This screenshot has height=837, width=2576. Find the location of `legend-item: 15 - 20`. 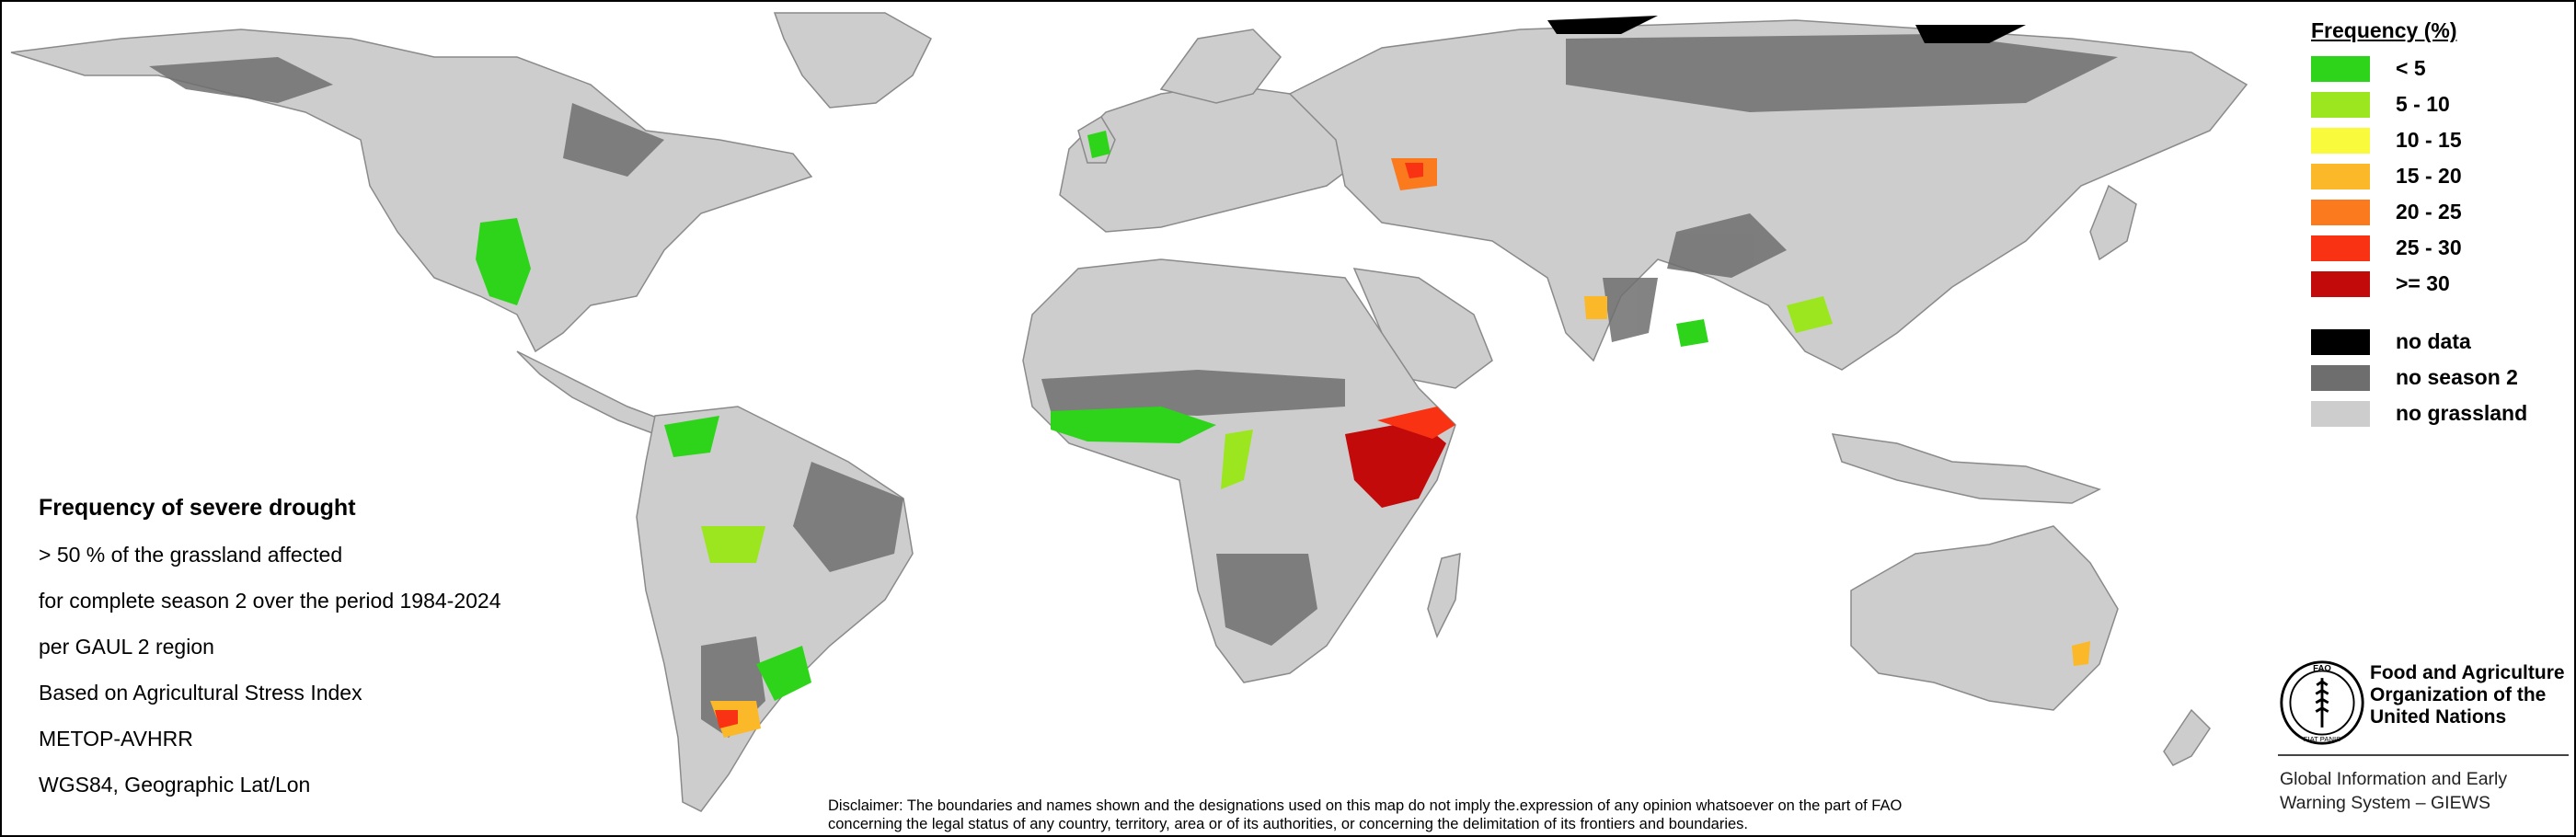

legend-item: 15 - 20 is located at coordinates (2440, 176).